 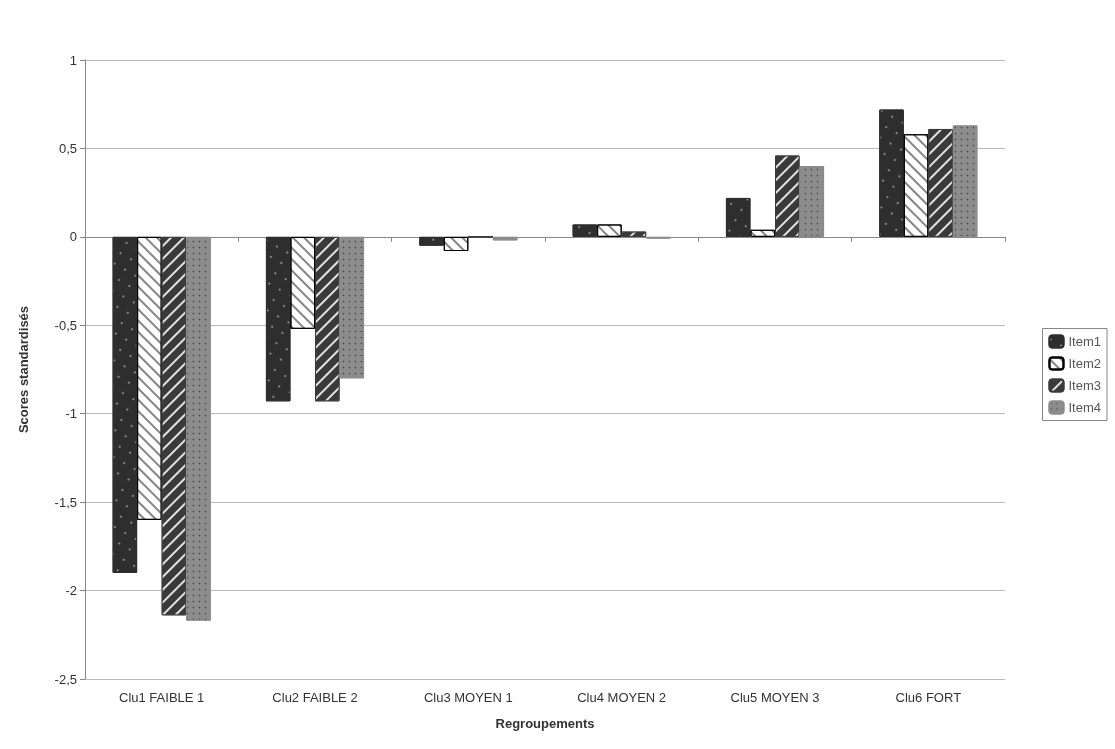 I want to click on legend-label: Item2, so click(x=1084, y=363).